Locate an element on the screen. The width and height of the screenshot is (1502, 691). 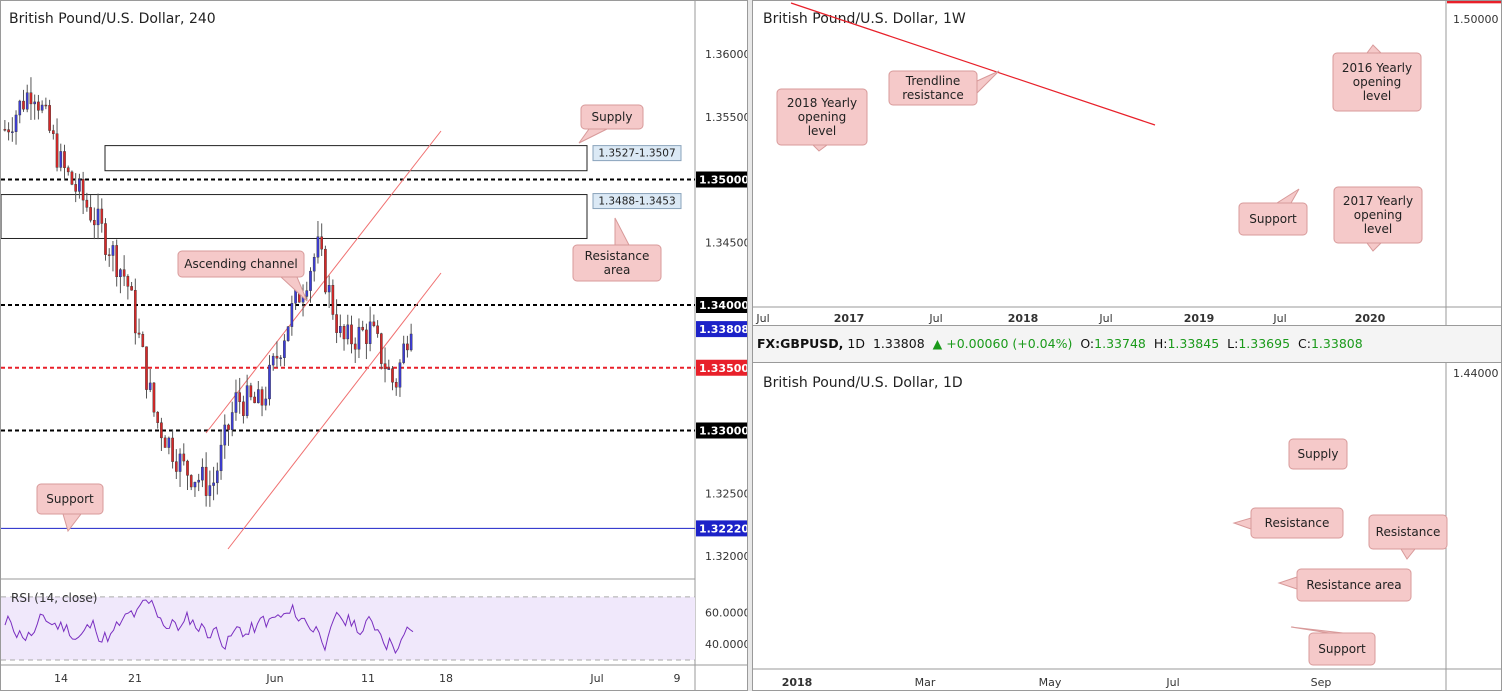
level-tag-240: 1.33000 is located at coordinates (723, 431).